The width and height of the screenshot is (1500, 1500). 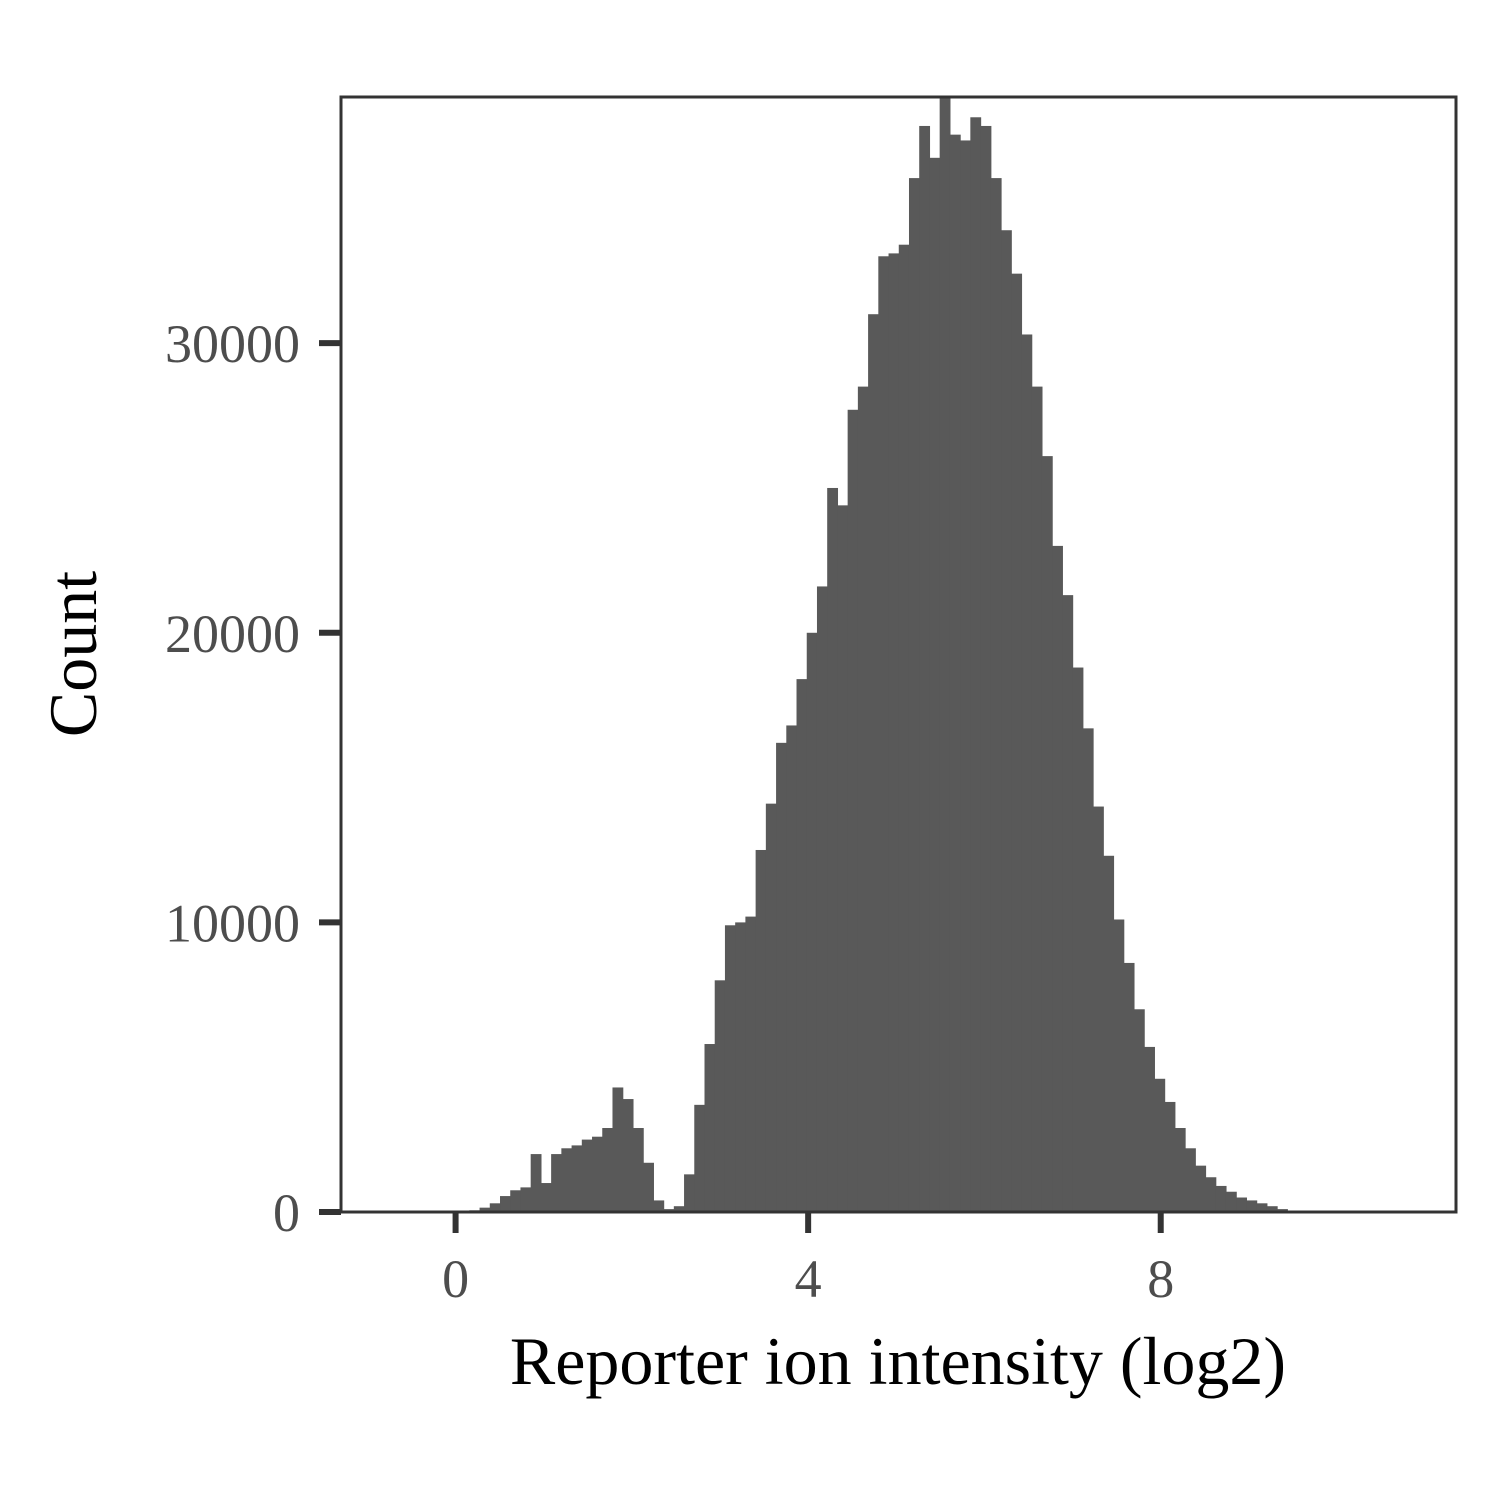 What do you see at coordinates (253, 778) in the screenshot?
I see `y-axis: 0 10000 20000 30000` at bounding box center [253, 778].